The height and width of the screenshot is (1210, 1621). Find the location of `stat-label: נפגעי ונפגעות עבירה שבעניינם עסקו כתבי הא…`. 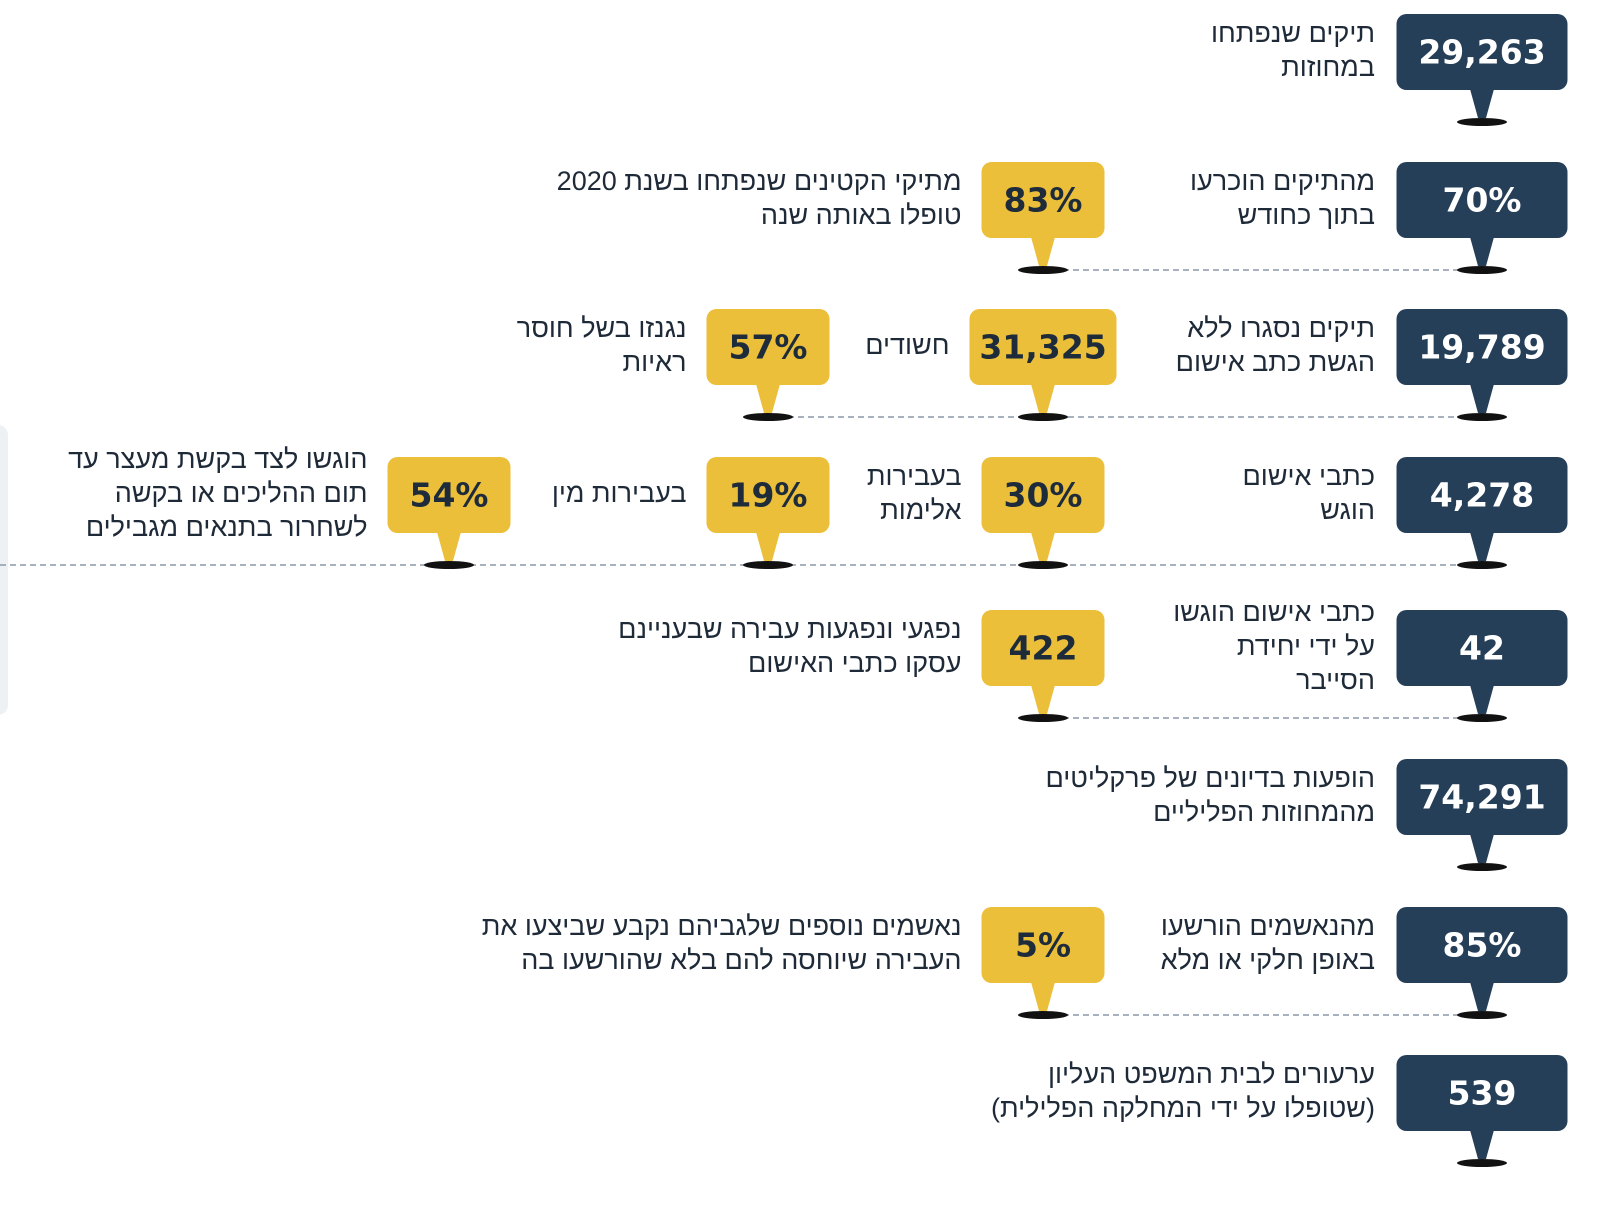

stat-label: נפגעי ונפגעות עבירה שבעניינם עסקו כתבי הא… is located at coordinates (789, 646).